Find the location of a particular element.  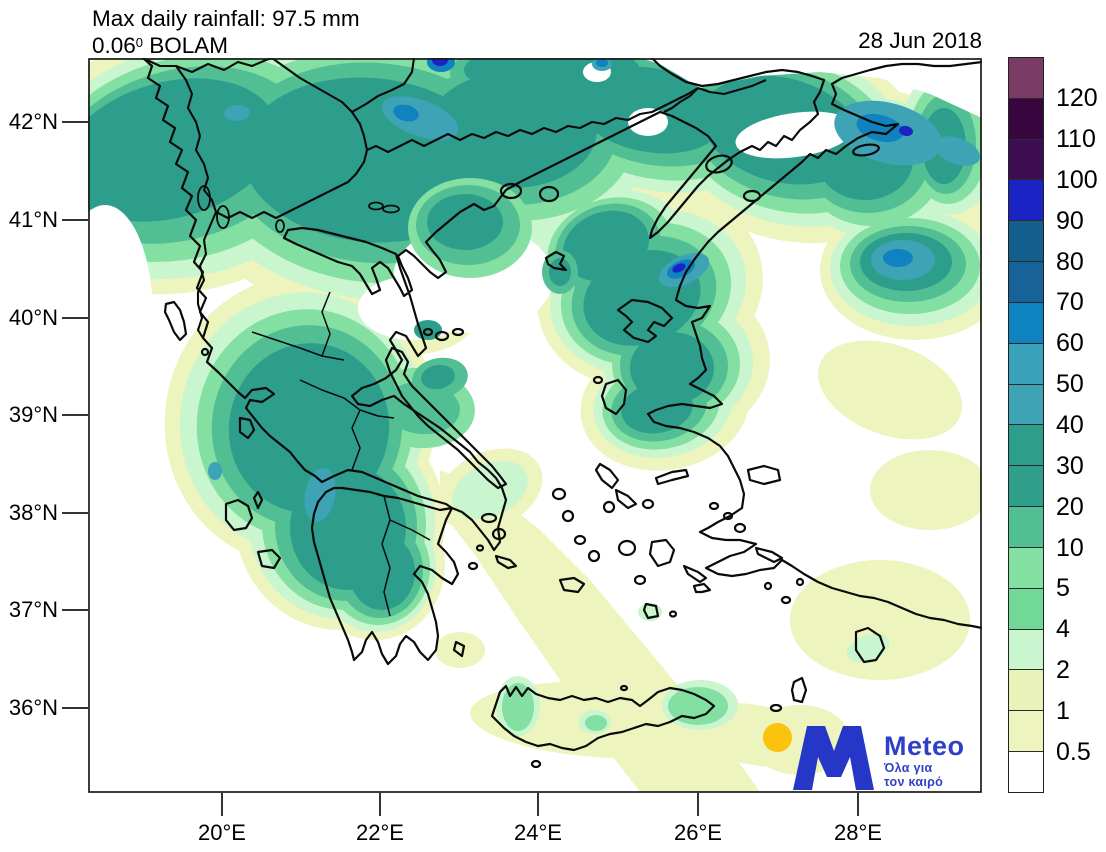

region-lines is located at coordinates (341, 454).